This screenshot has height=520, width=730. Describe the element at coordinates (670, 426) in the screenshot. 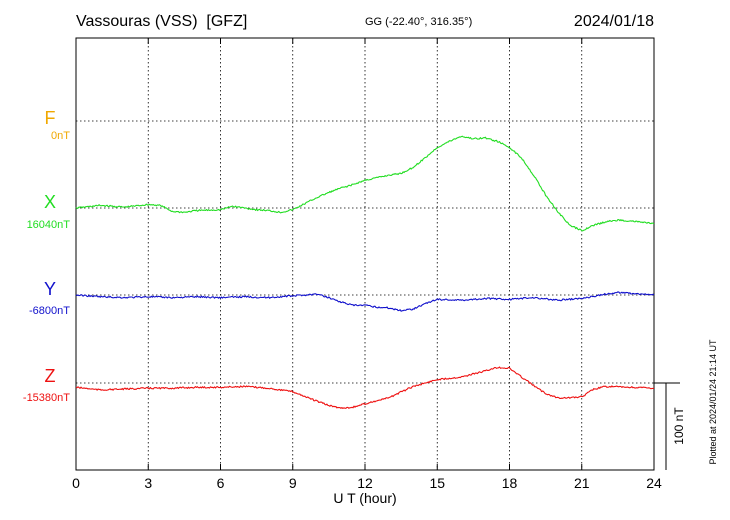

I see `scale-bar: 100 nT` at that location.